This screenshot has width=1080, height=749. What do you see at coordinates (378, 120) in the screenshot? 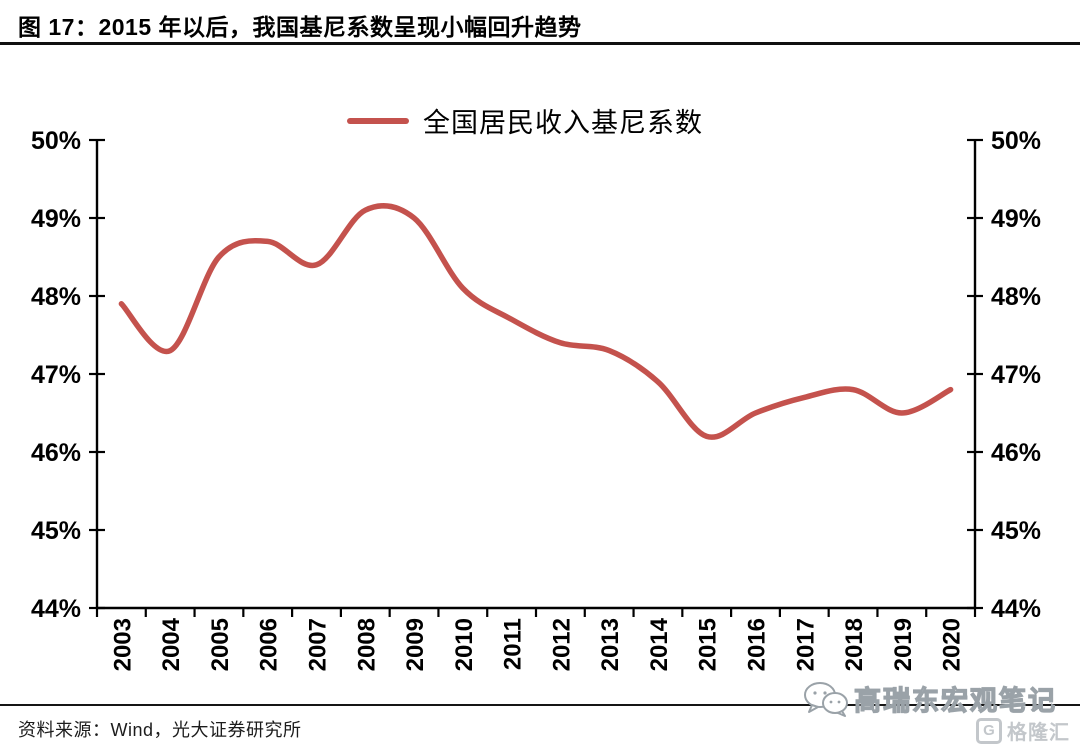
I see `legend-line-swatch` at bounding box center [378, 120].